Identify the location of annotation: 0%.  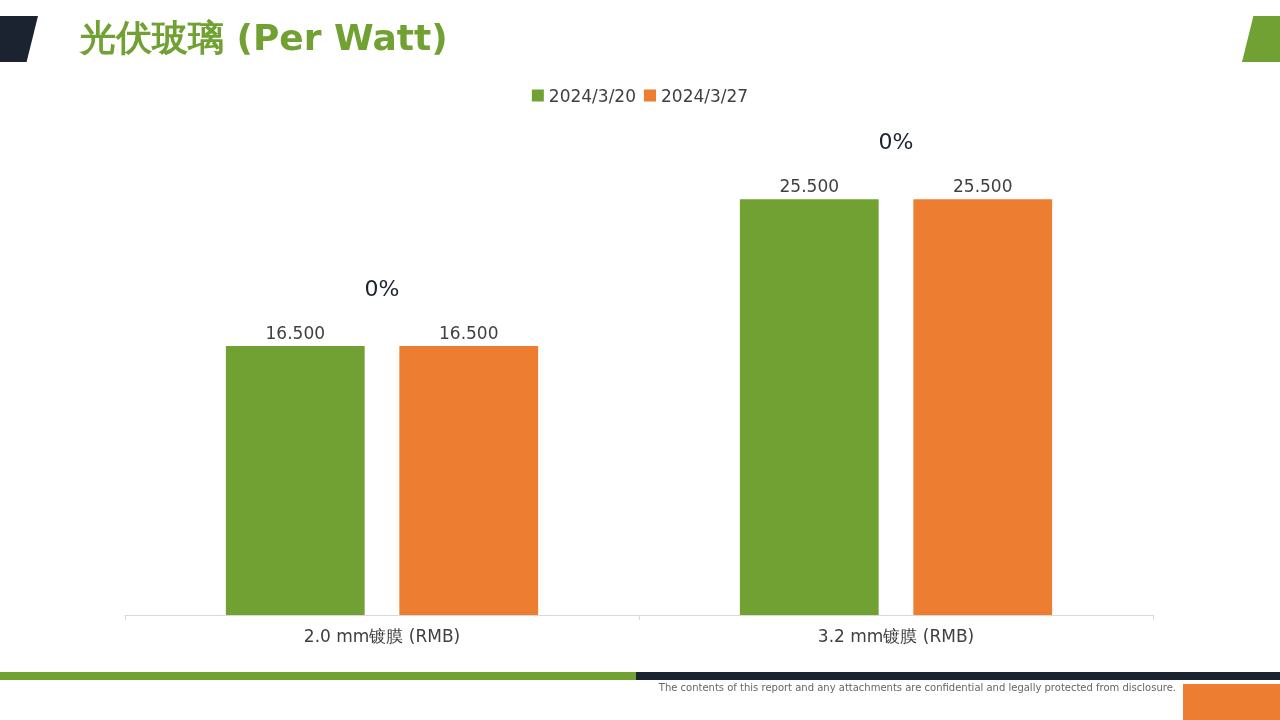
(382, 288).